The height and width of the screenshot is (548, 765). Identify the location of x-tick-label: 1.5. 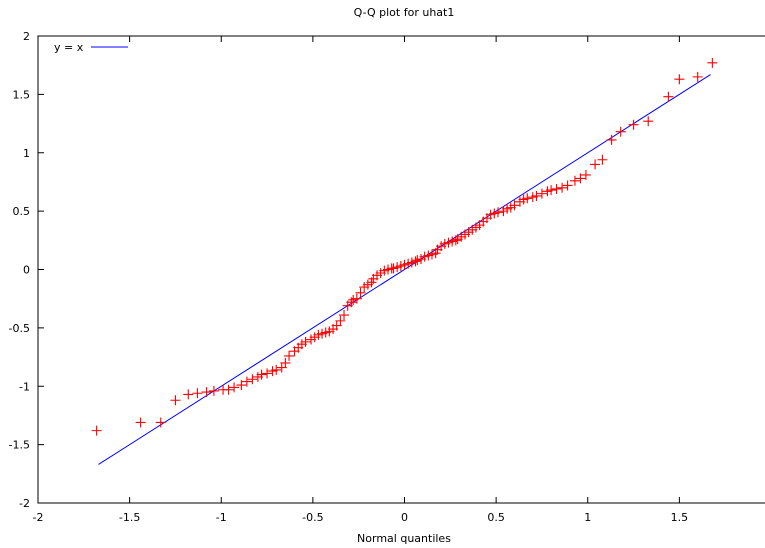
(680, 517).